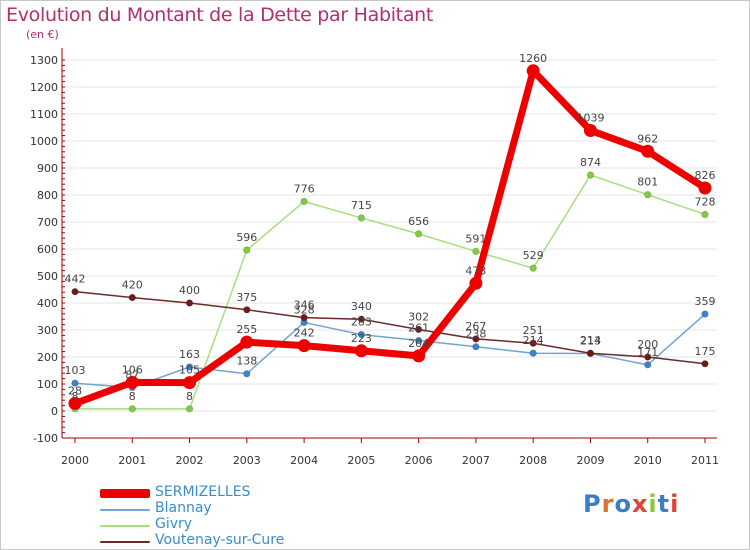 Image resolution: width=750 pixels, height=550 pixels. I want to click on data-label: 242, so click(304, 333).